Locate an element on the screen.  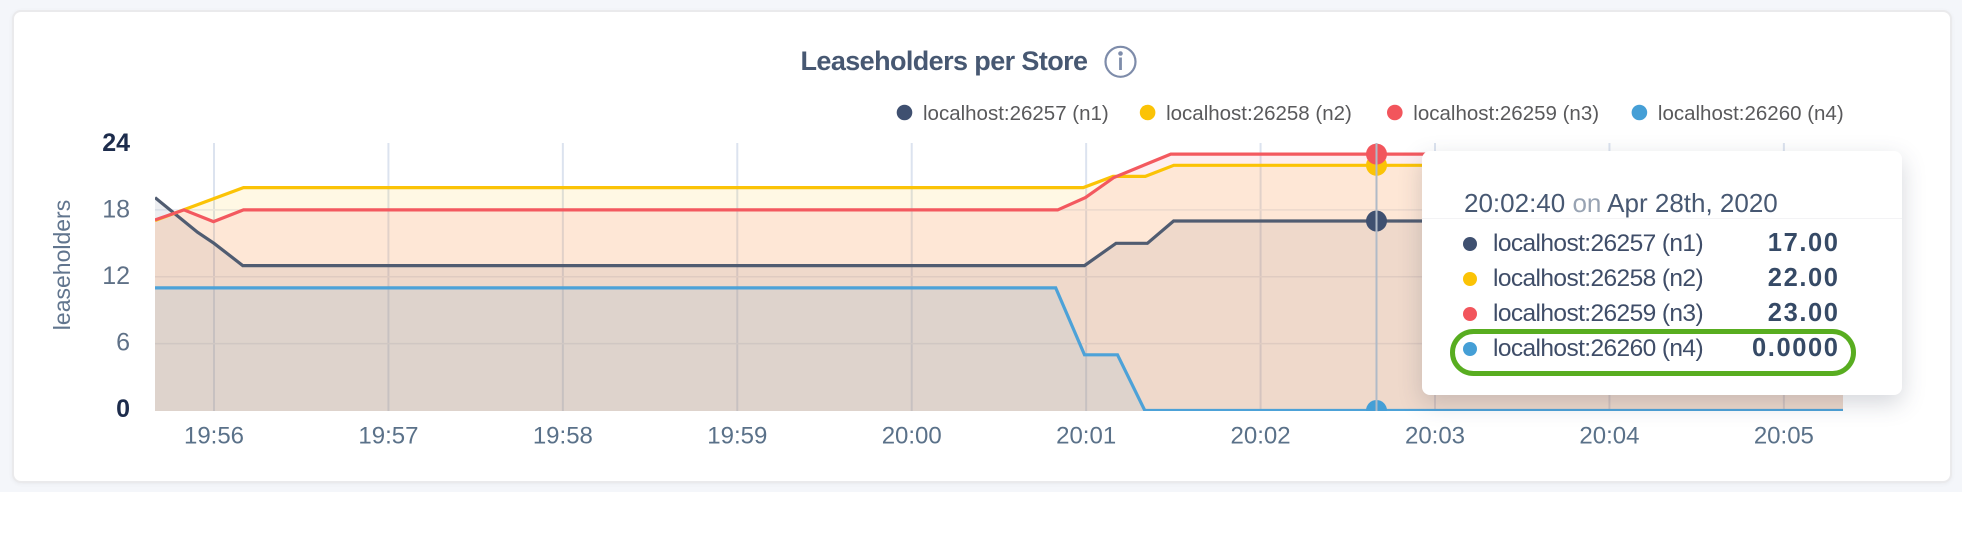
svg-text: localhost:26259 (n3) is located at coordinates (1506, 113).